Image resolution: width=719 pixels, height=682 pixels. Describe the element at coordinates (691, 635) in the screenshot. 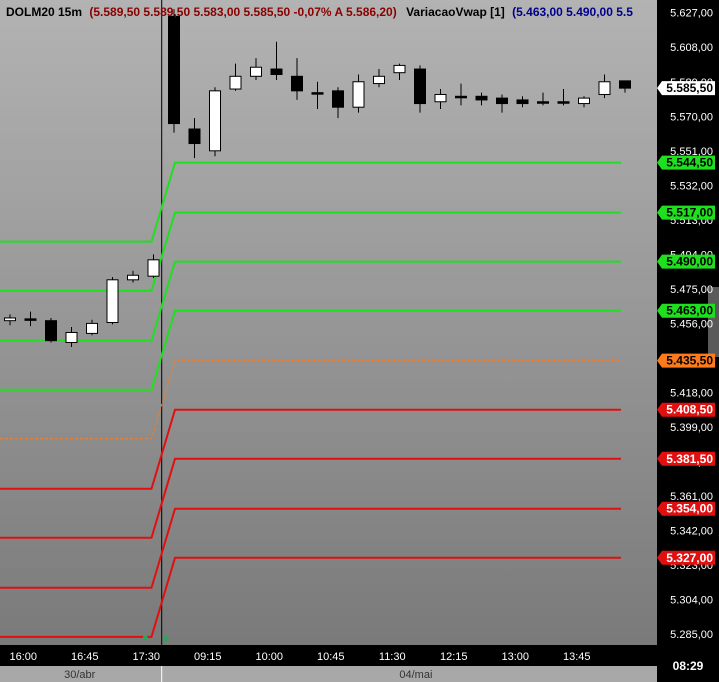

I see `price-tick-label: 5.285,00` at that location.